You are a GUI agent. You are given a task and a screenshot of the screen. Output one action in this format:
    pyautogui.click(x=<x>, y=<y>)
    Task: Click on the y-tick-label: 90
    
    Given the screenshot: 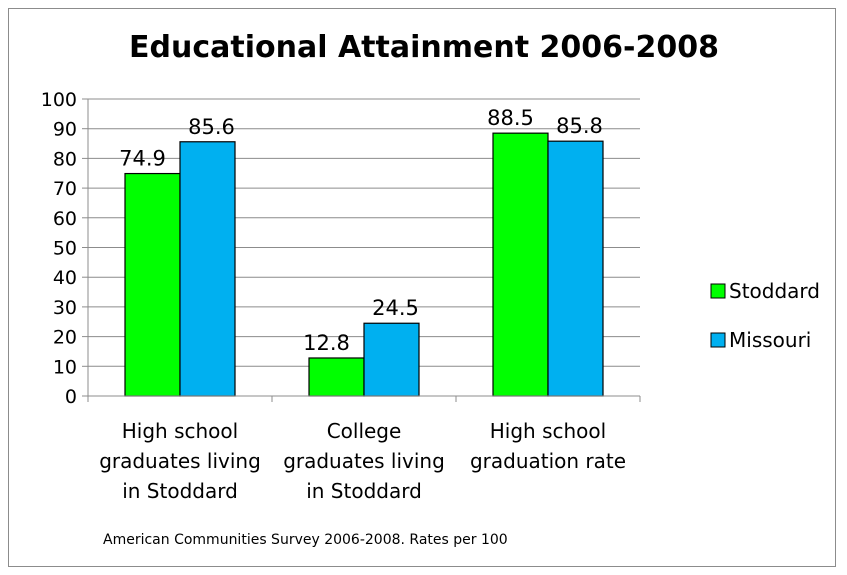 What is the action you would take?
    pyautogui.click(x=65, y=130)
    